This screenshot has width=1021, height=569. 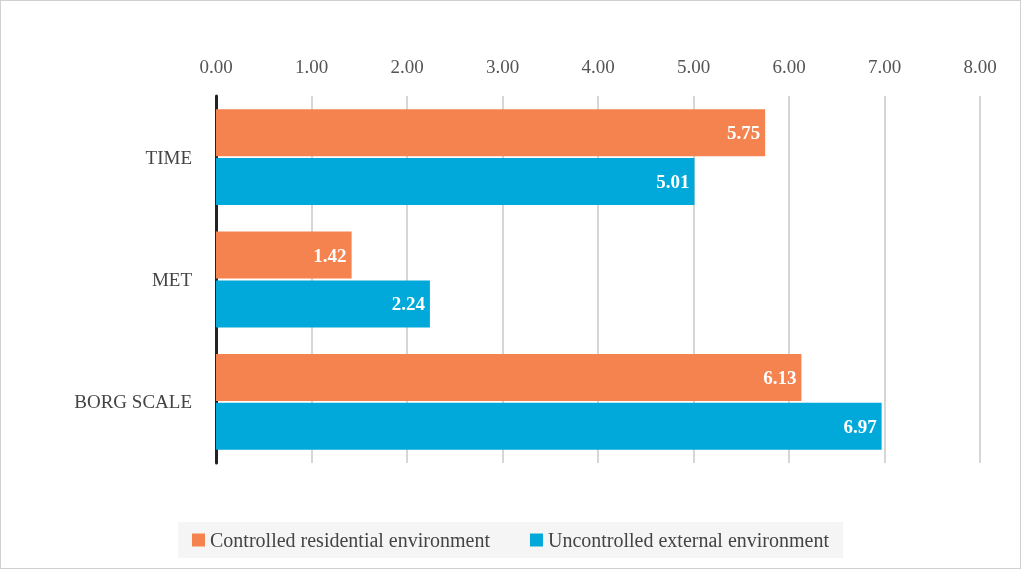 What do you see at coordinates (408, 304) in the screenshot?
I see `data-label: 2.24` at bounding box center [408, 304].